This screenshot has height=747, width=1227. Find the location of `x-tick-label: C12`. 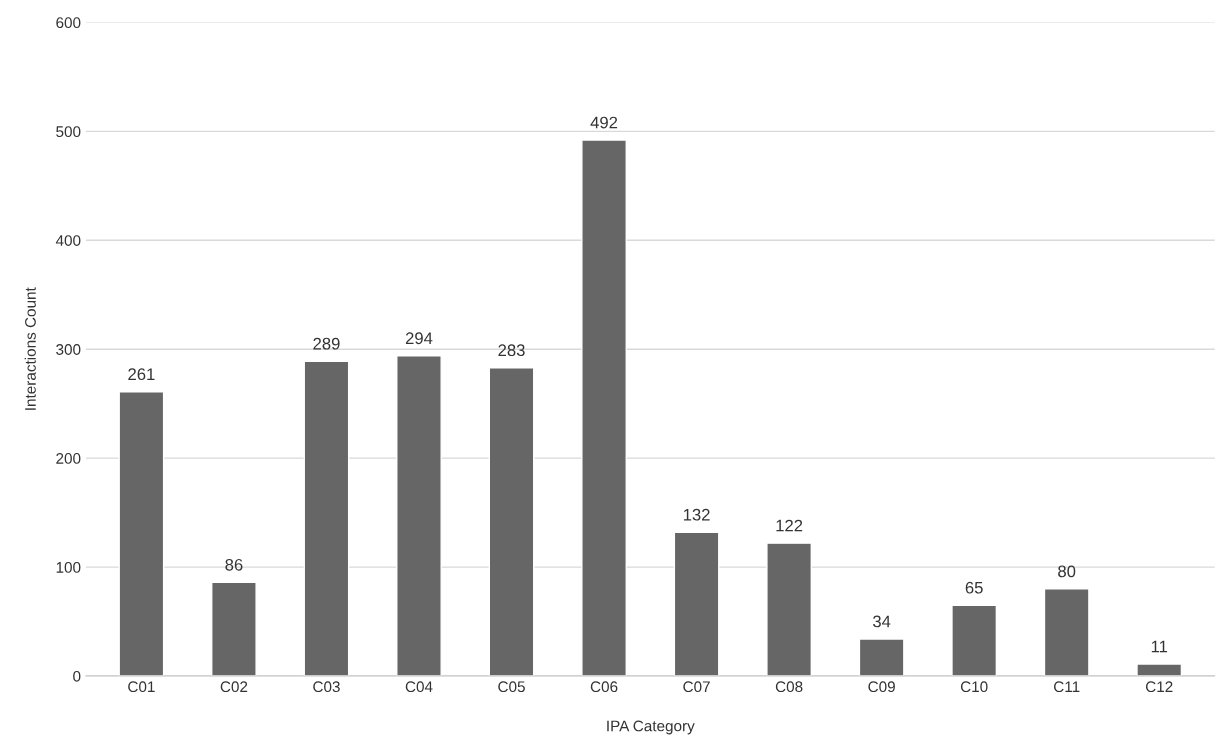

x-tick-label: C12 is located at coordinates (1159, 687).